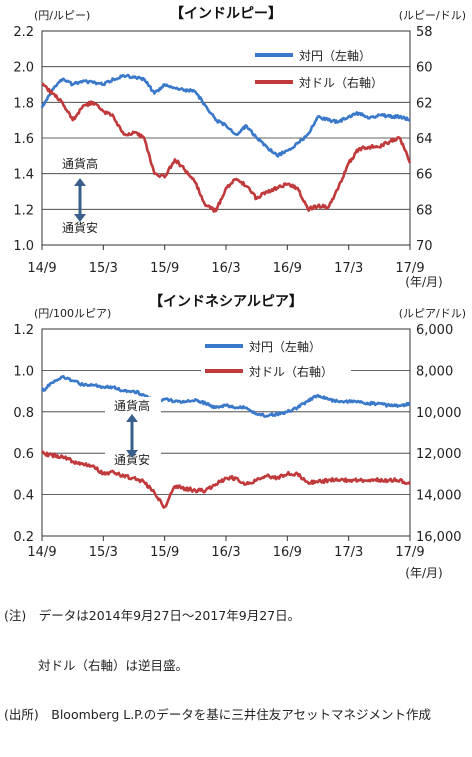 The image size is (472, 757). Describe the element at coordinates (41, 268) in the screenshot. I see `c1-x-tick-label: 14/9` at that location.